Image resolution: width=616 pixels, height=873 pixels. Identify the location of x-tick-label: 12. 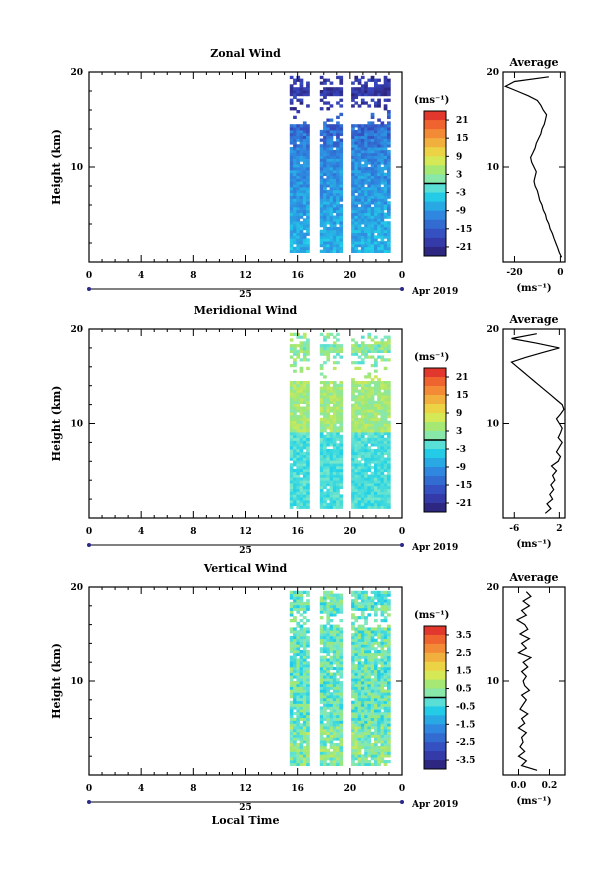
(245, 532).